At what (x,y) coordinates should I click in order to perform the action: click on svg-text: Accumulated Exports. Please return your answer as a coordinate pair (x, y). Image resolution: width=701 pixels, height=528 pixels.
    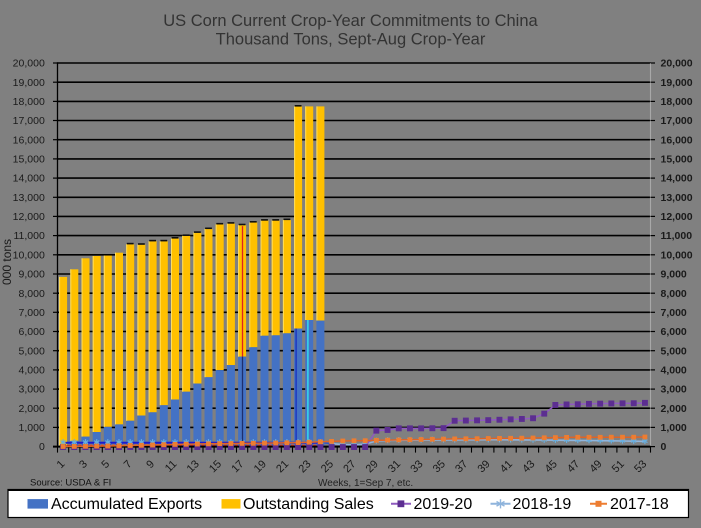
    Looking at the image, I should click on (126, 504).